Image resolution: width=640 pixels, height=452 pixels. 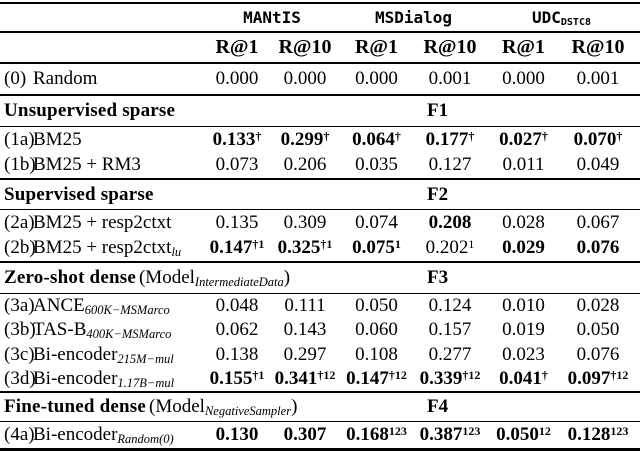 What do you see at coordinates (305, 222) in the screenshot?
I see `metric-value: 0.309` at bounding box center [305, 222].